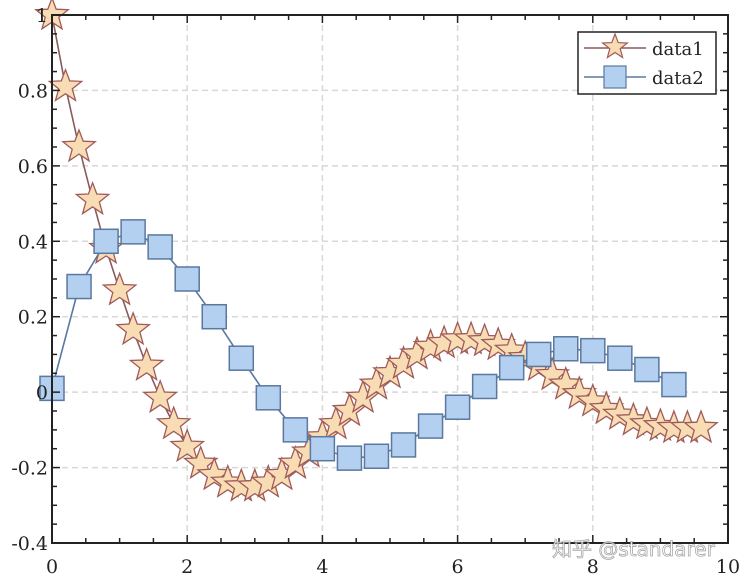 This screenshot has height=580, width=745. Describe the element at coordinates (42, 393) in the screenshot. I see `y-tick-label: 0` at that location.